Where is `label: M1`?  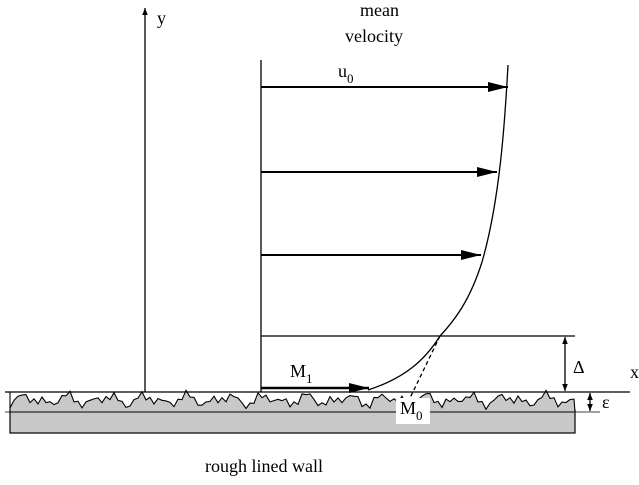
label: M1 is located at coordinates (301, 373).